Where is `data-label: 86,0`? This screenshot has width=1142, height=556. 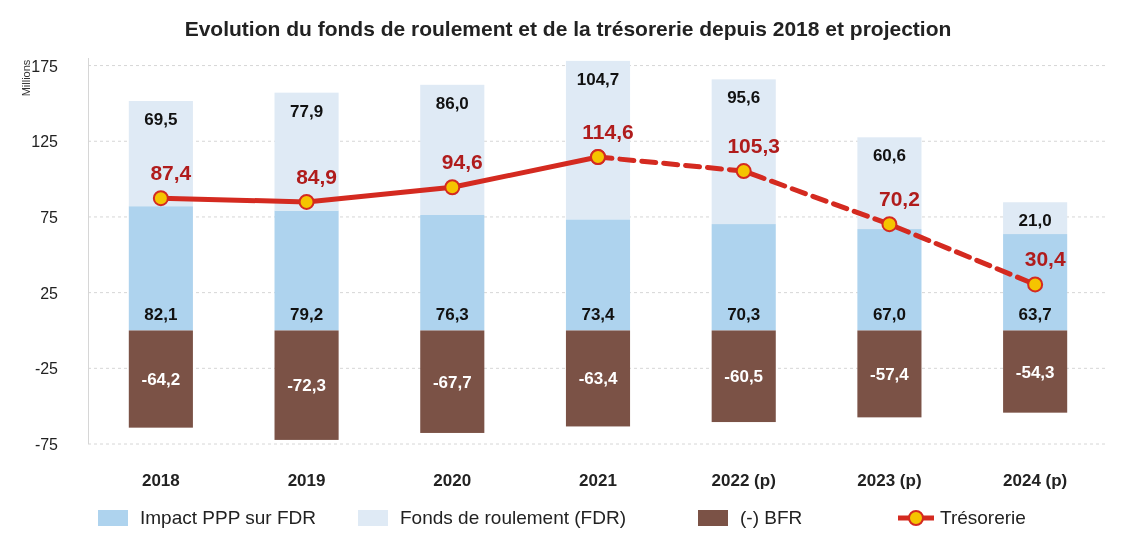 data-label: 86,0 is located at coordinates (452, 103).